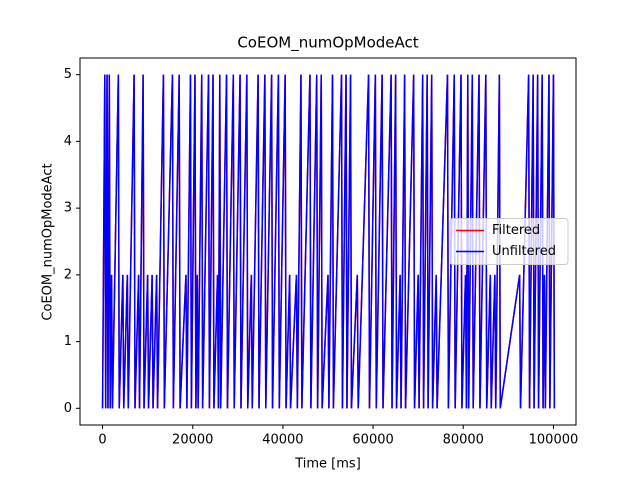 This screenshot has height=480, width=640. Describe the element at coordinates (554, 440) in the screenshot. I see `x-tick-label: 100000` at that location.